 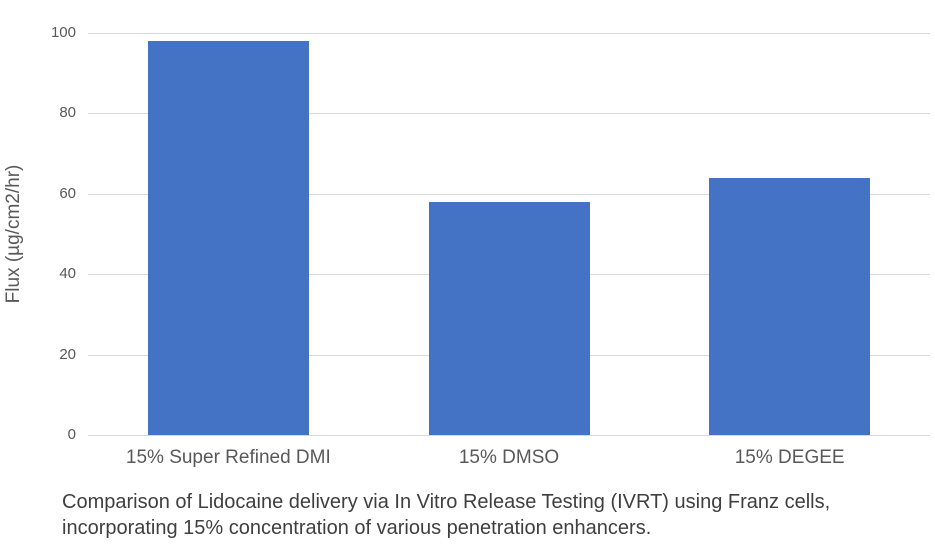 What do you see at coordinates (509, 457) in the screenshot?
I see `x-category-label: 15% DMSO` at bounding box center [509, 457].